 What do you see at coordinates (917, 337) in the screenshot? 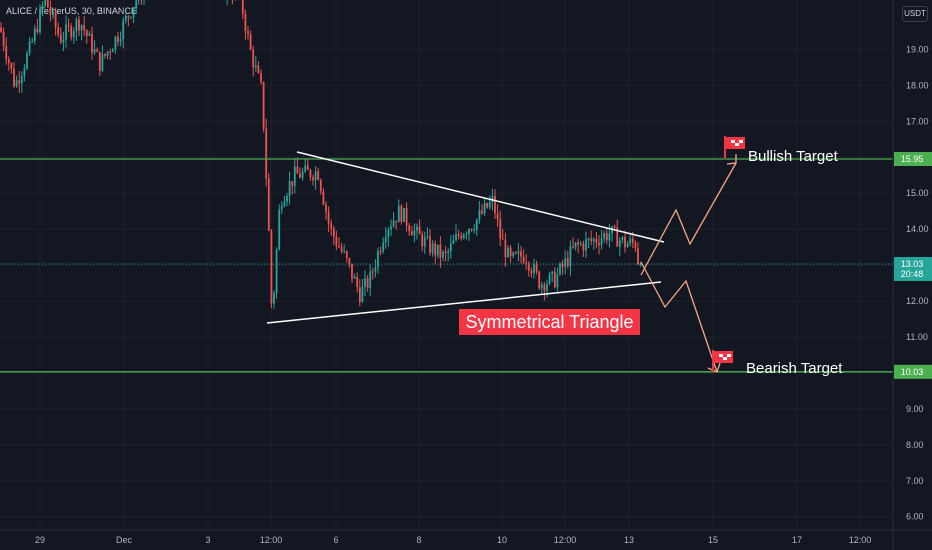
I see `y-tick-label: 11.00` at bounding box center [917, 337].